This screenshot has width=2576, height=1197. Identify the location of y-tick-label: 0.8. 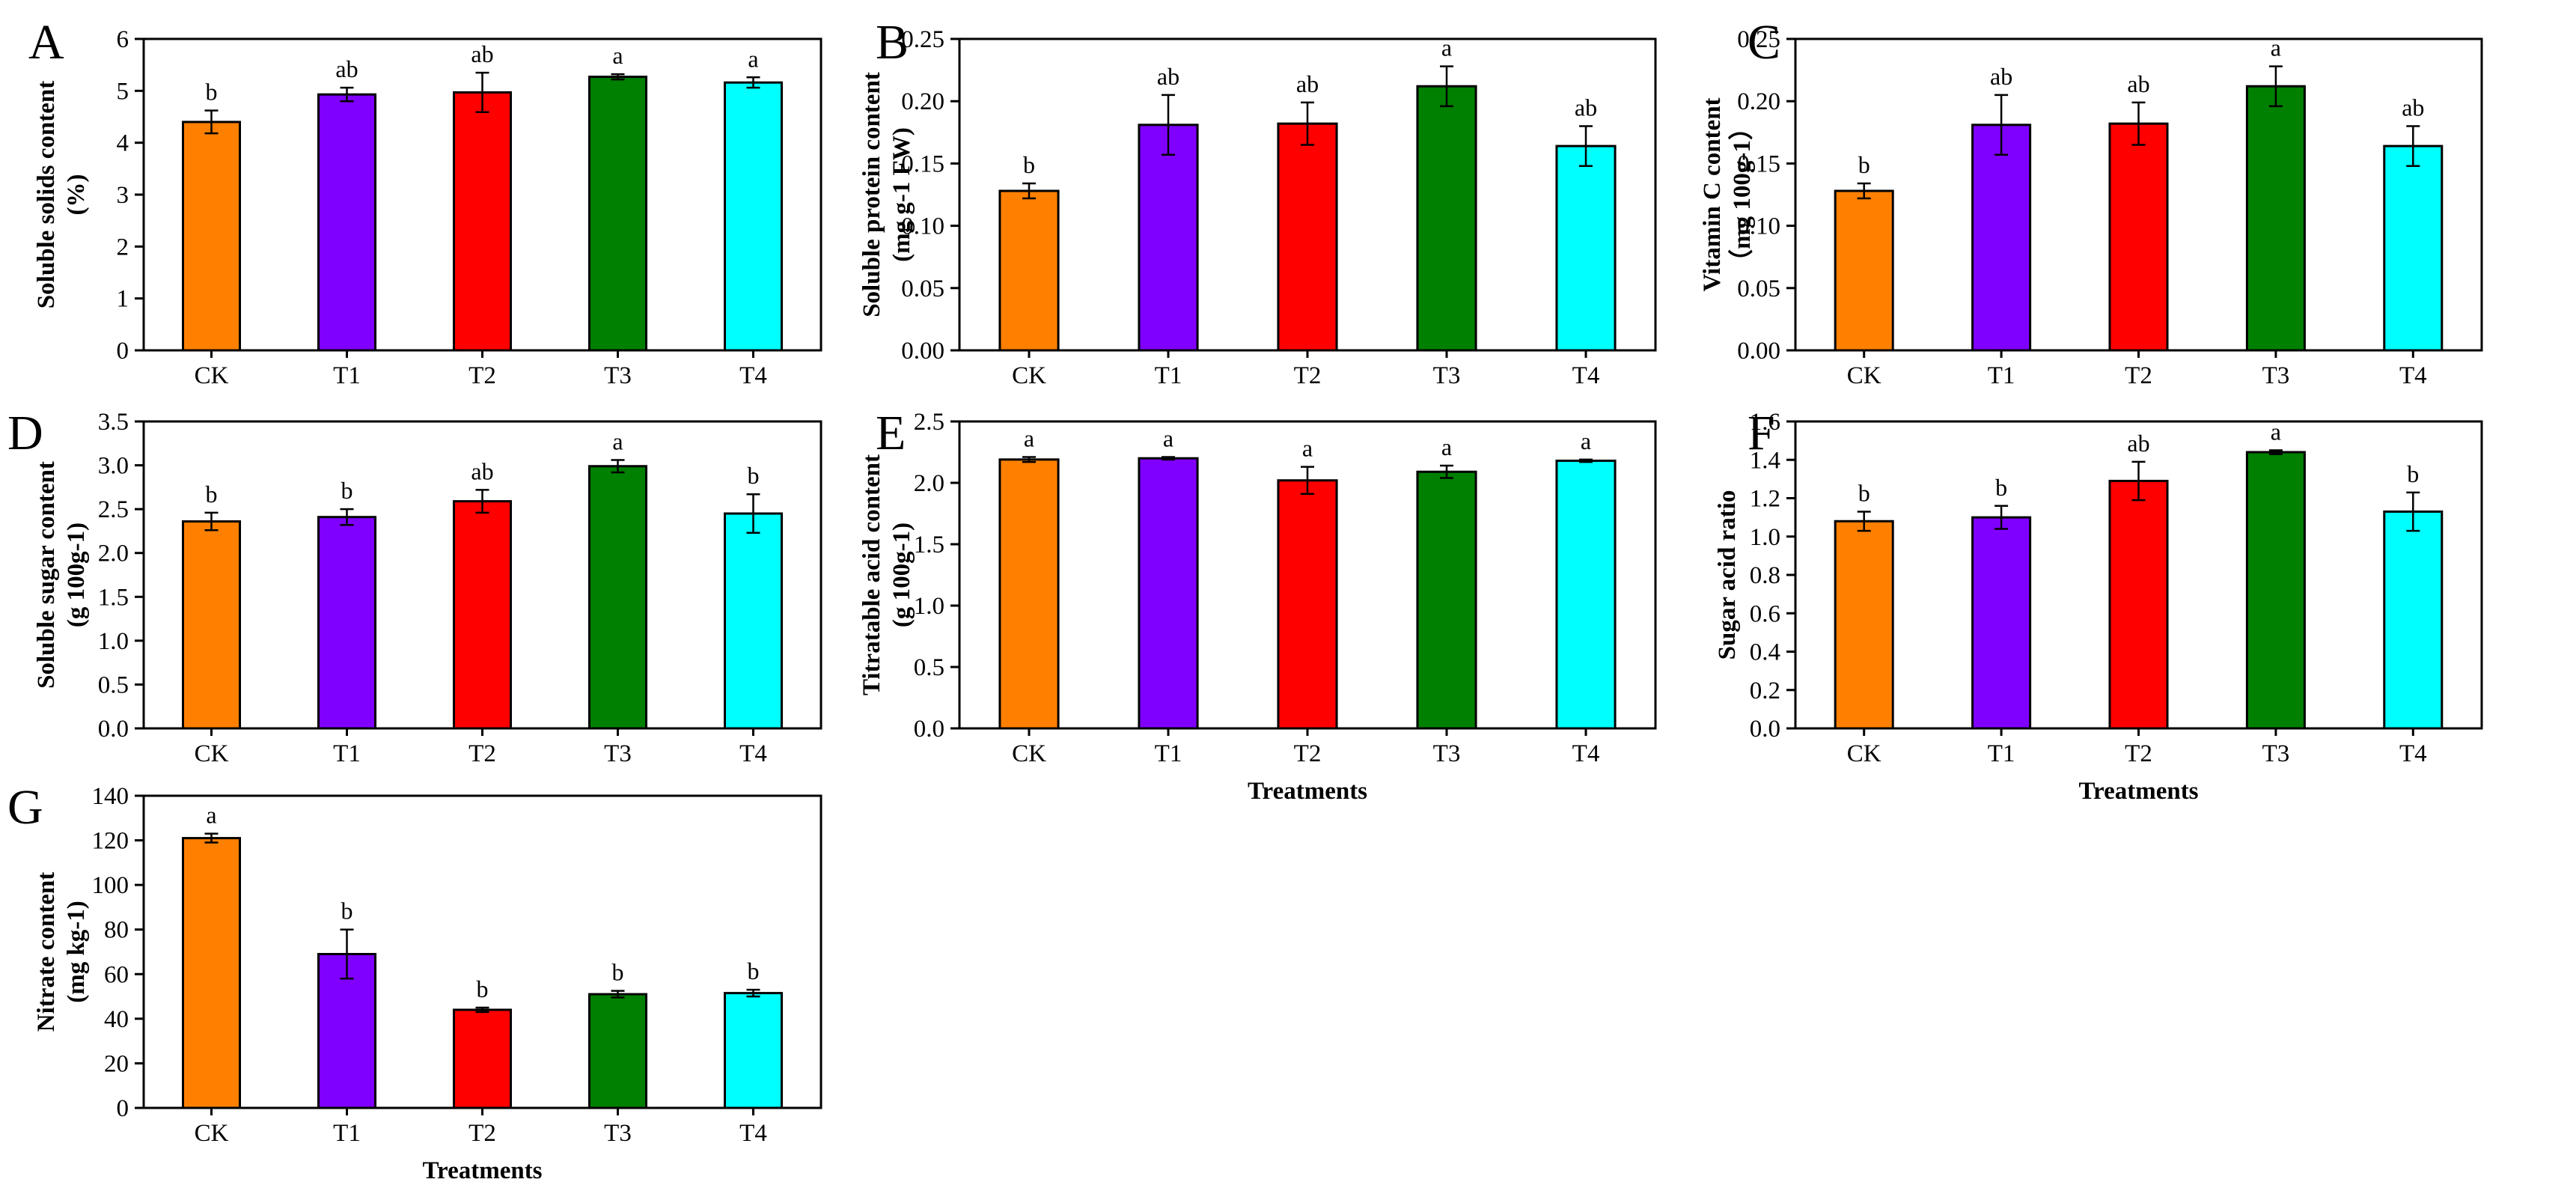
(1765, 576).